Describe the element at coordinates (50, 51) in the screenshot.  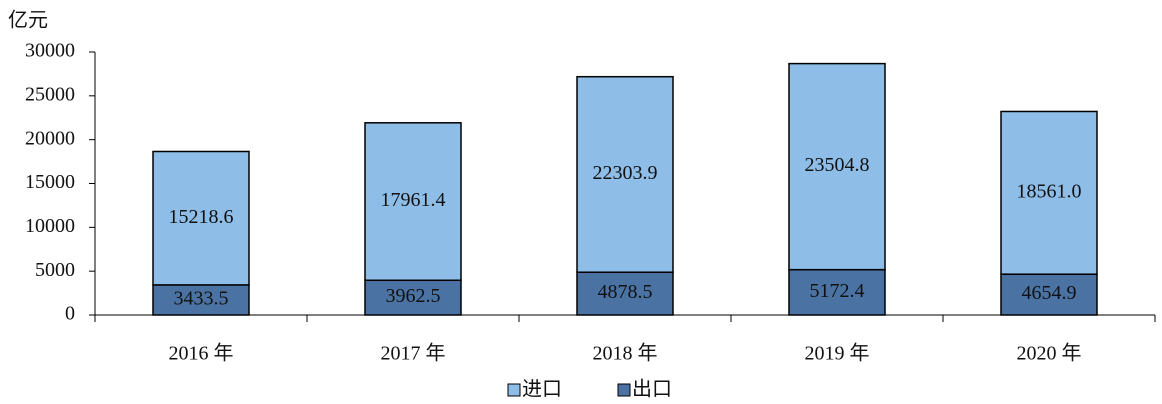
I see `y-tick-label: 30000` at that location.